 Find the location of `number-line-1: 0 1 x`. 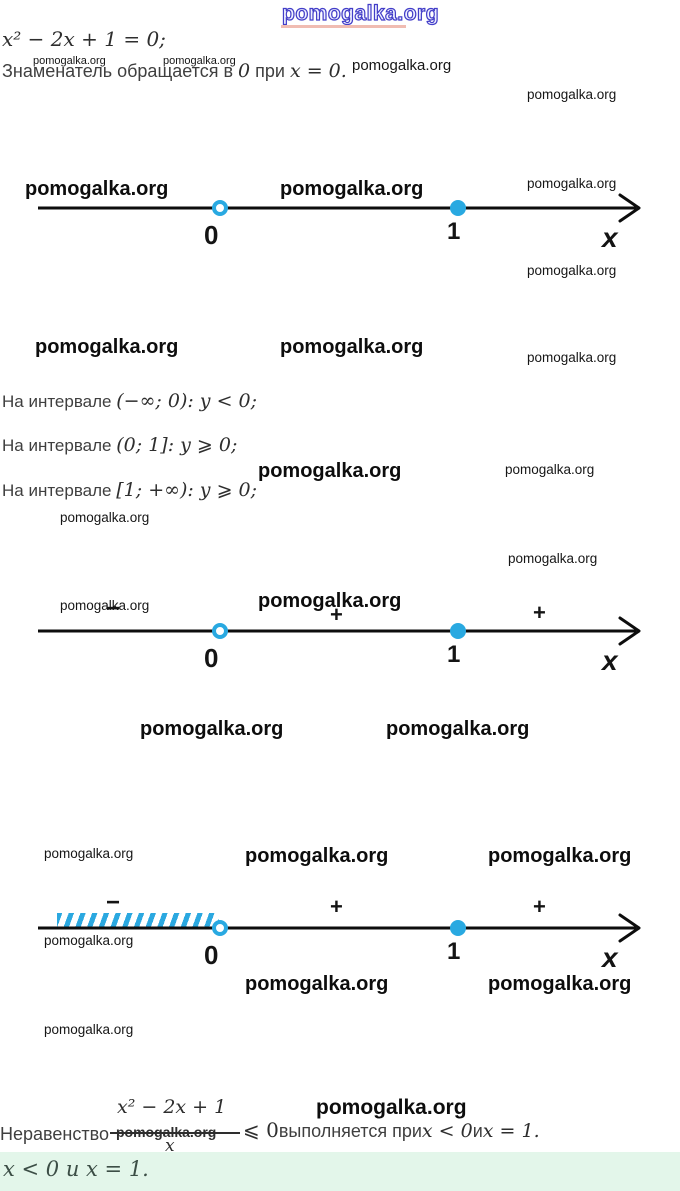

number-line-1: 0 1 x is located at coordinates (340, 208).